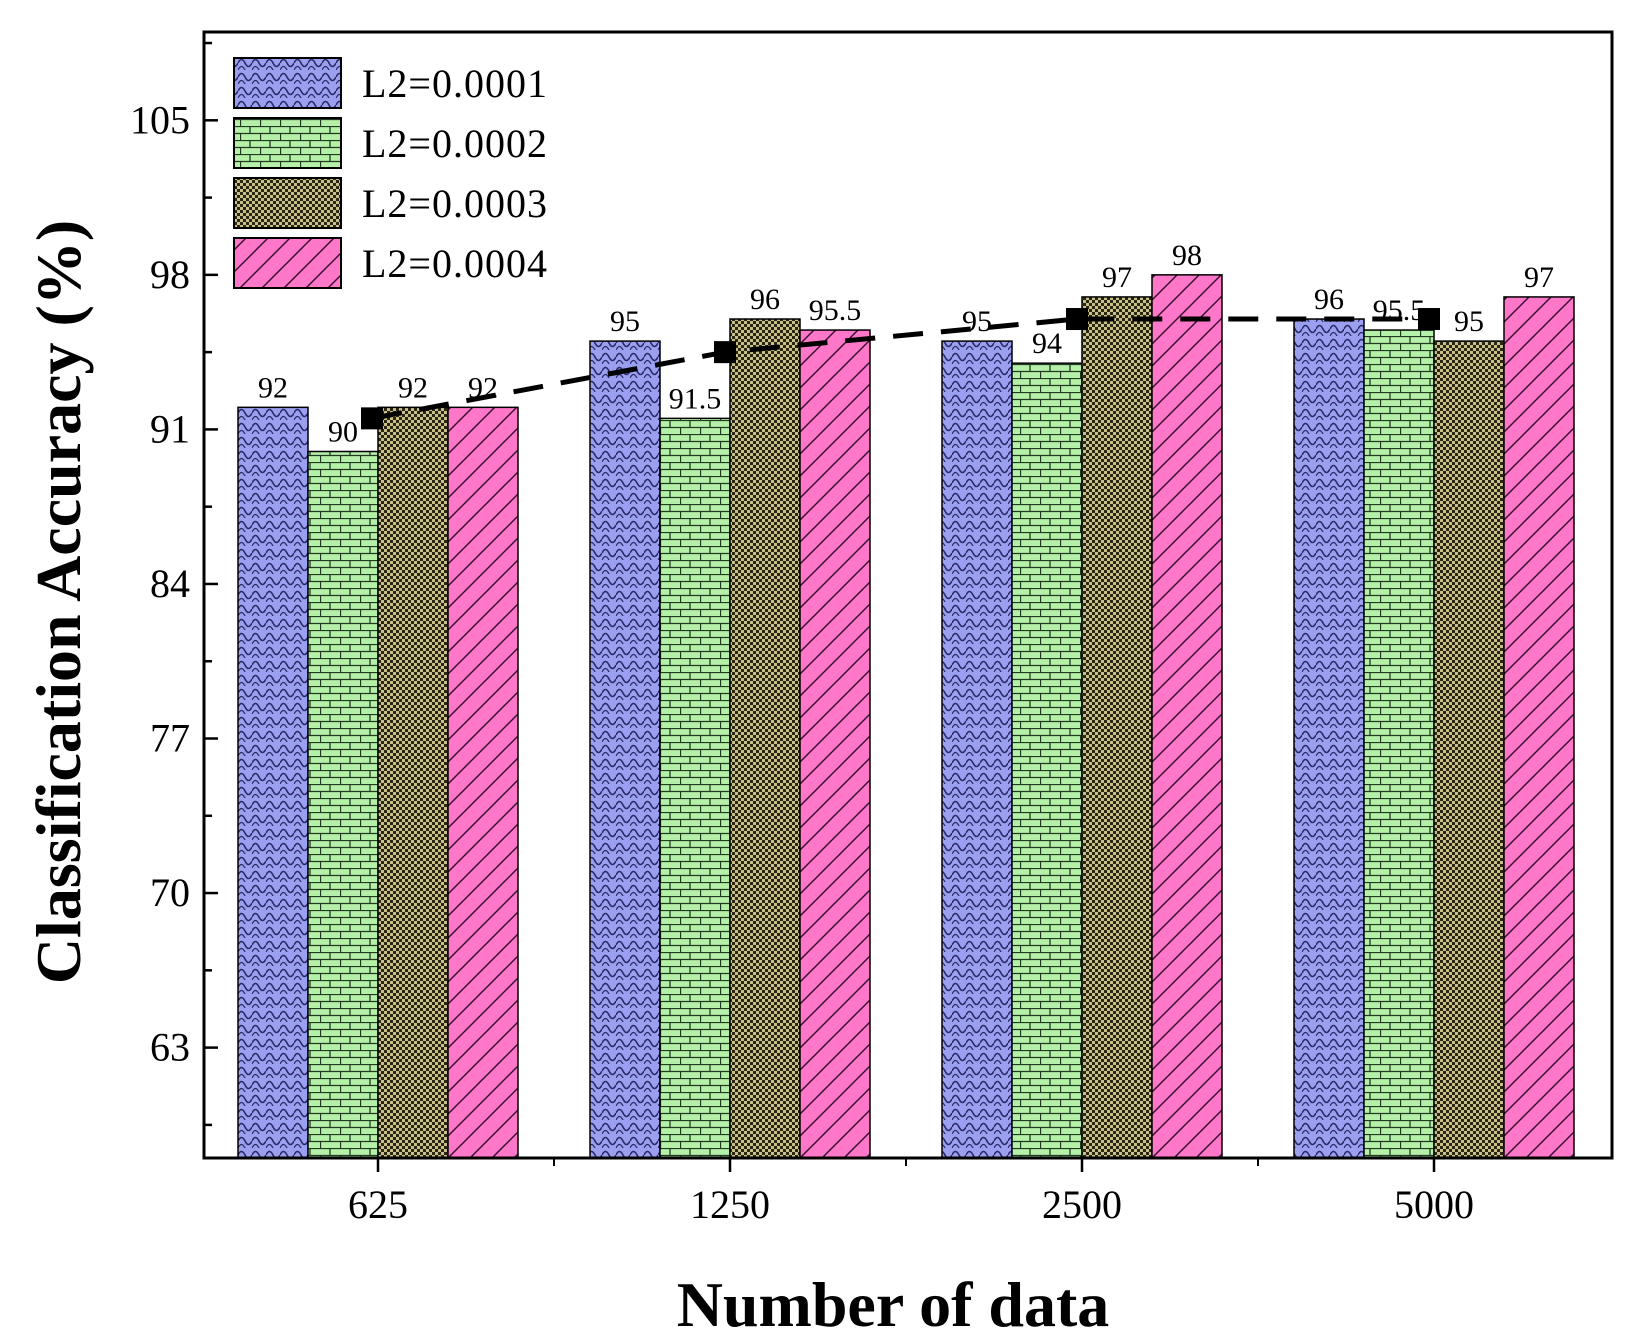  I want to click on data-label: 91.5, so click(695, 398).